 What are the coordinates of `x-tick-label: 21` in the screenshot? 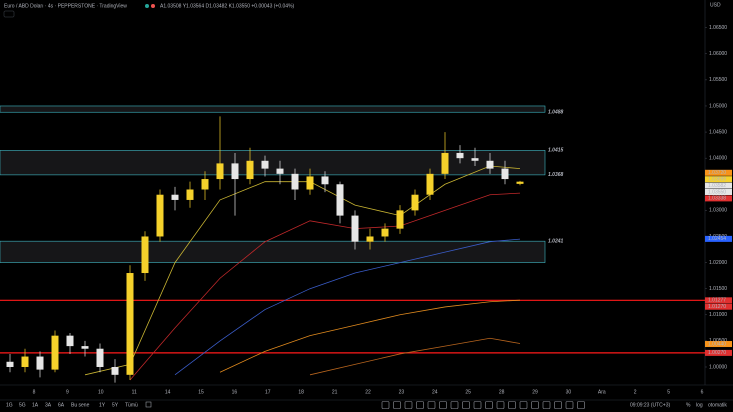 It's located at (335, 392).